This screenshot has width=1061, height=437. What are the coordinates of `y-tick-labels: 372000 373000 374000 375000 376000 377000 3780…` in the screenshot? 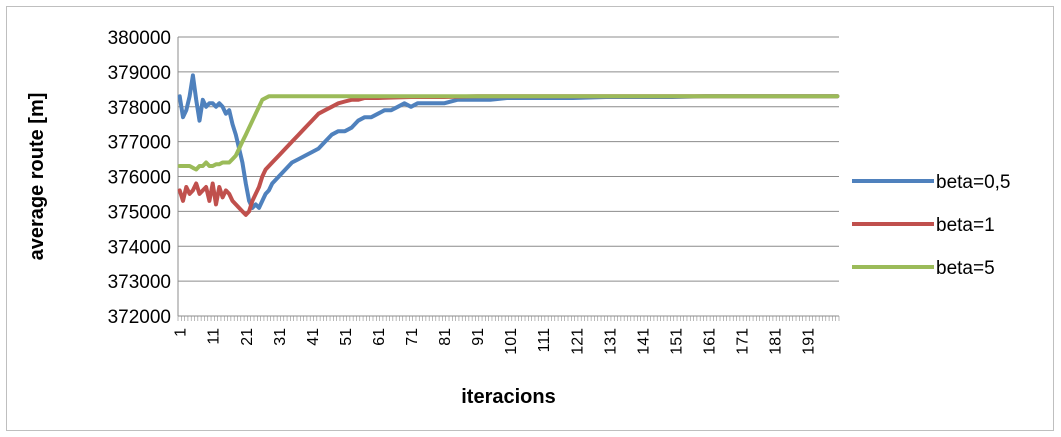 It's located at (139, 178).